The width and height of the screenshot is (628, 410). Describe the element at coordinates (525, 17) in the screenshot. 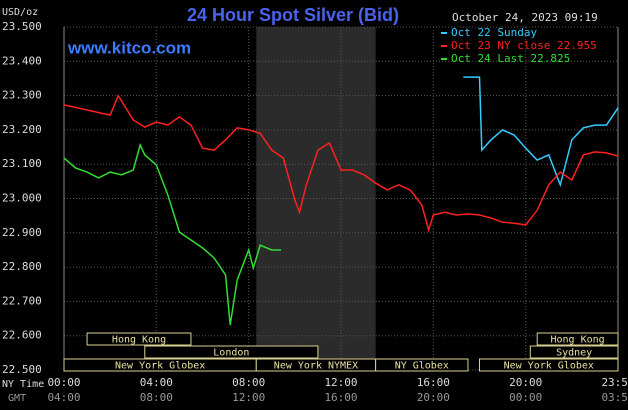

I see `timestamp: October 24, 2023 09:19` at that location.